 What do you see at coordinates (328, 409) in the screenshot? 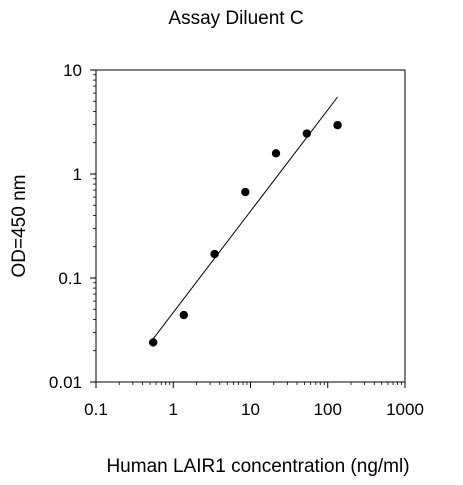
I see `x-tick-label: 100` at bounding box center [328, 409].